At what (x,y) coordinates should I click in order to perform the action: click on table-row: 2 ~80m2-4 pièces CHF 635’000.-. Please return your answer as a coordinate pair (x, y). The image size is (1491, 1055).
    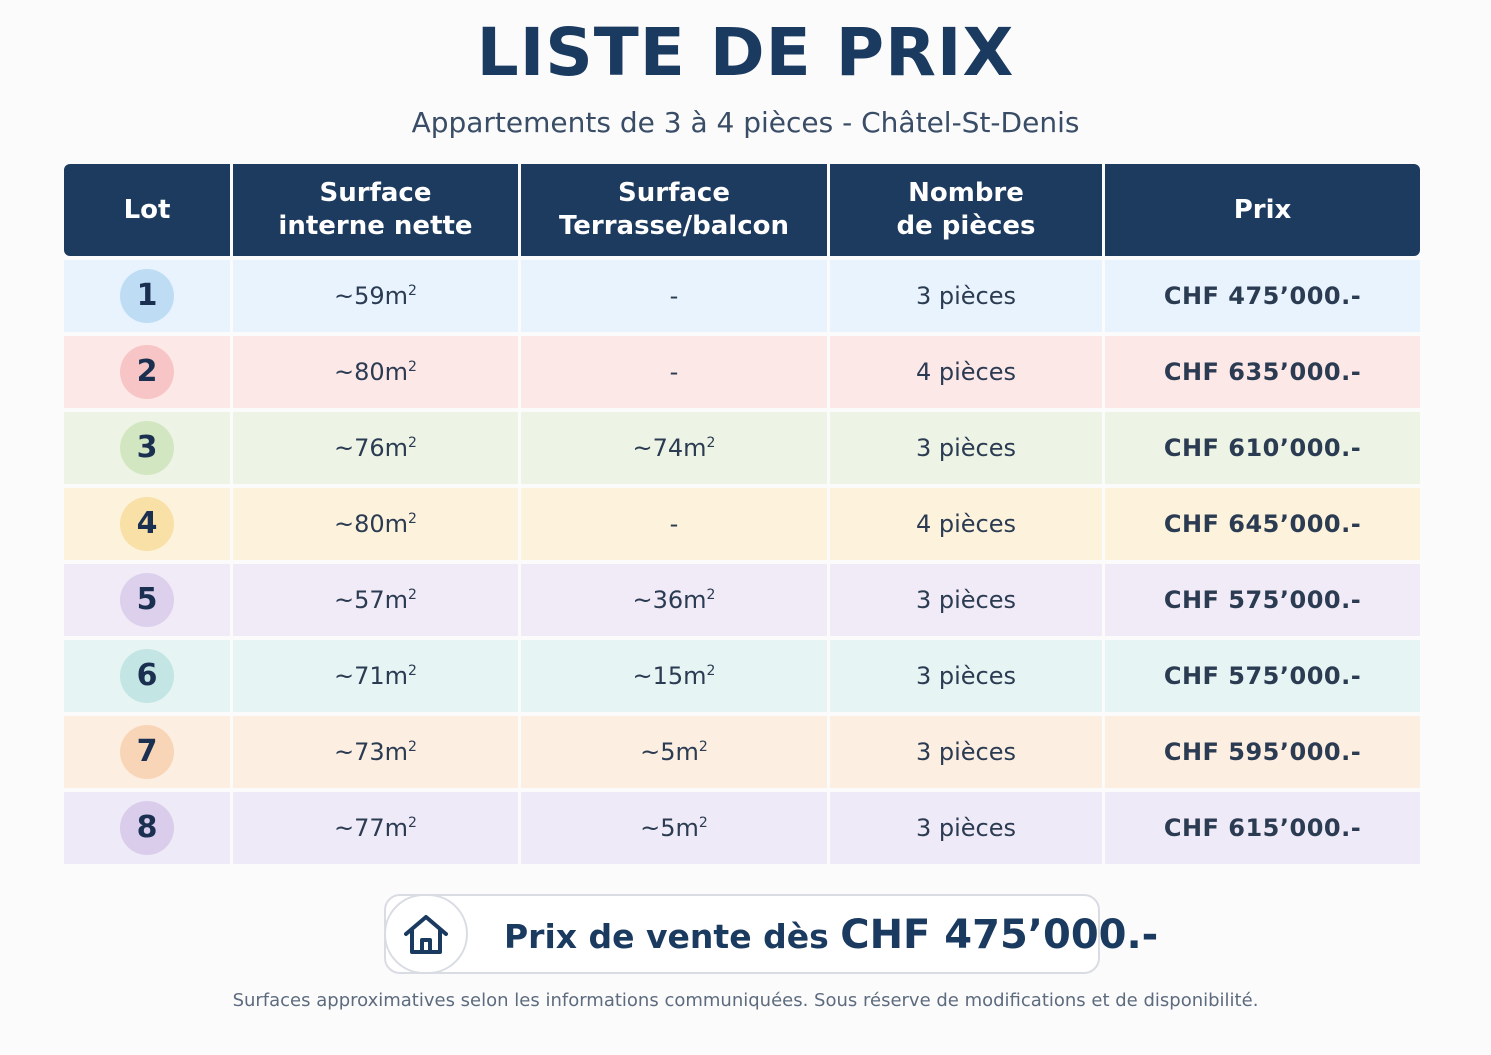
    Looking at the image, I should click on (742, 372).